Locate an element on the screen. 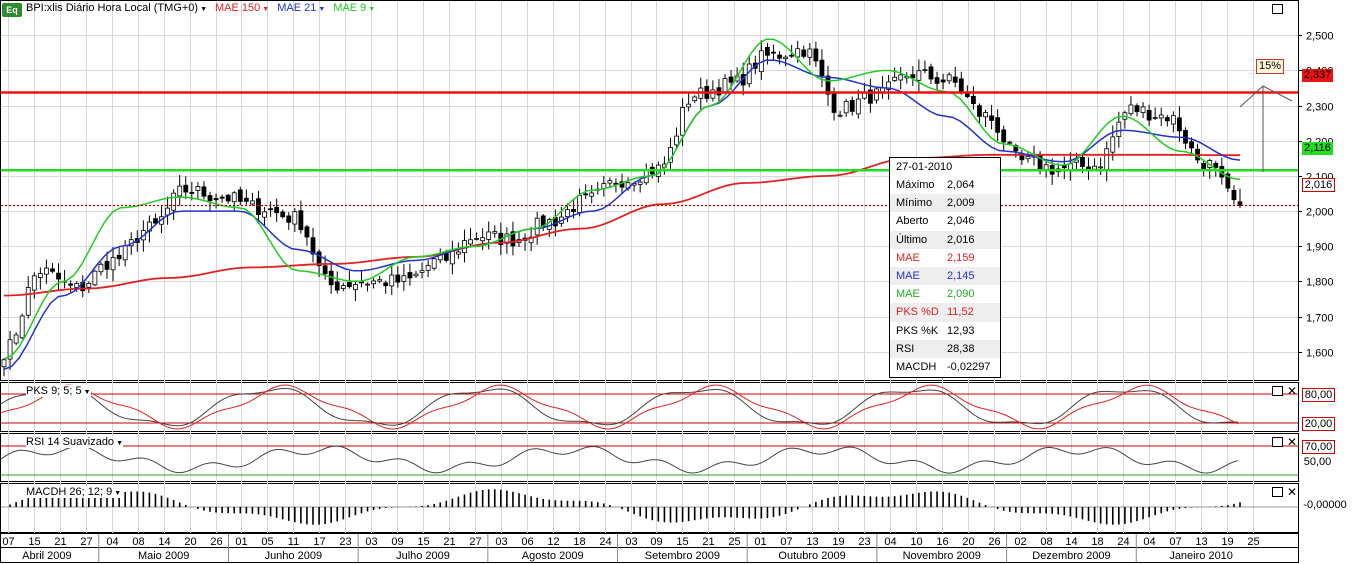  symbol-title: BPI:xlis Diário Hora Local (TMG+0) ▼ is located at coordinates (117, 8).